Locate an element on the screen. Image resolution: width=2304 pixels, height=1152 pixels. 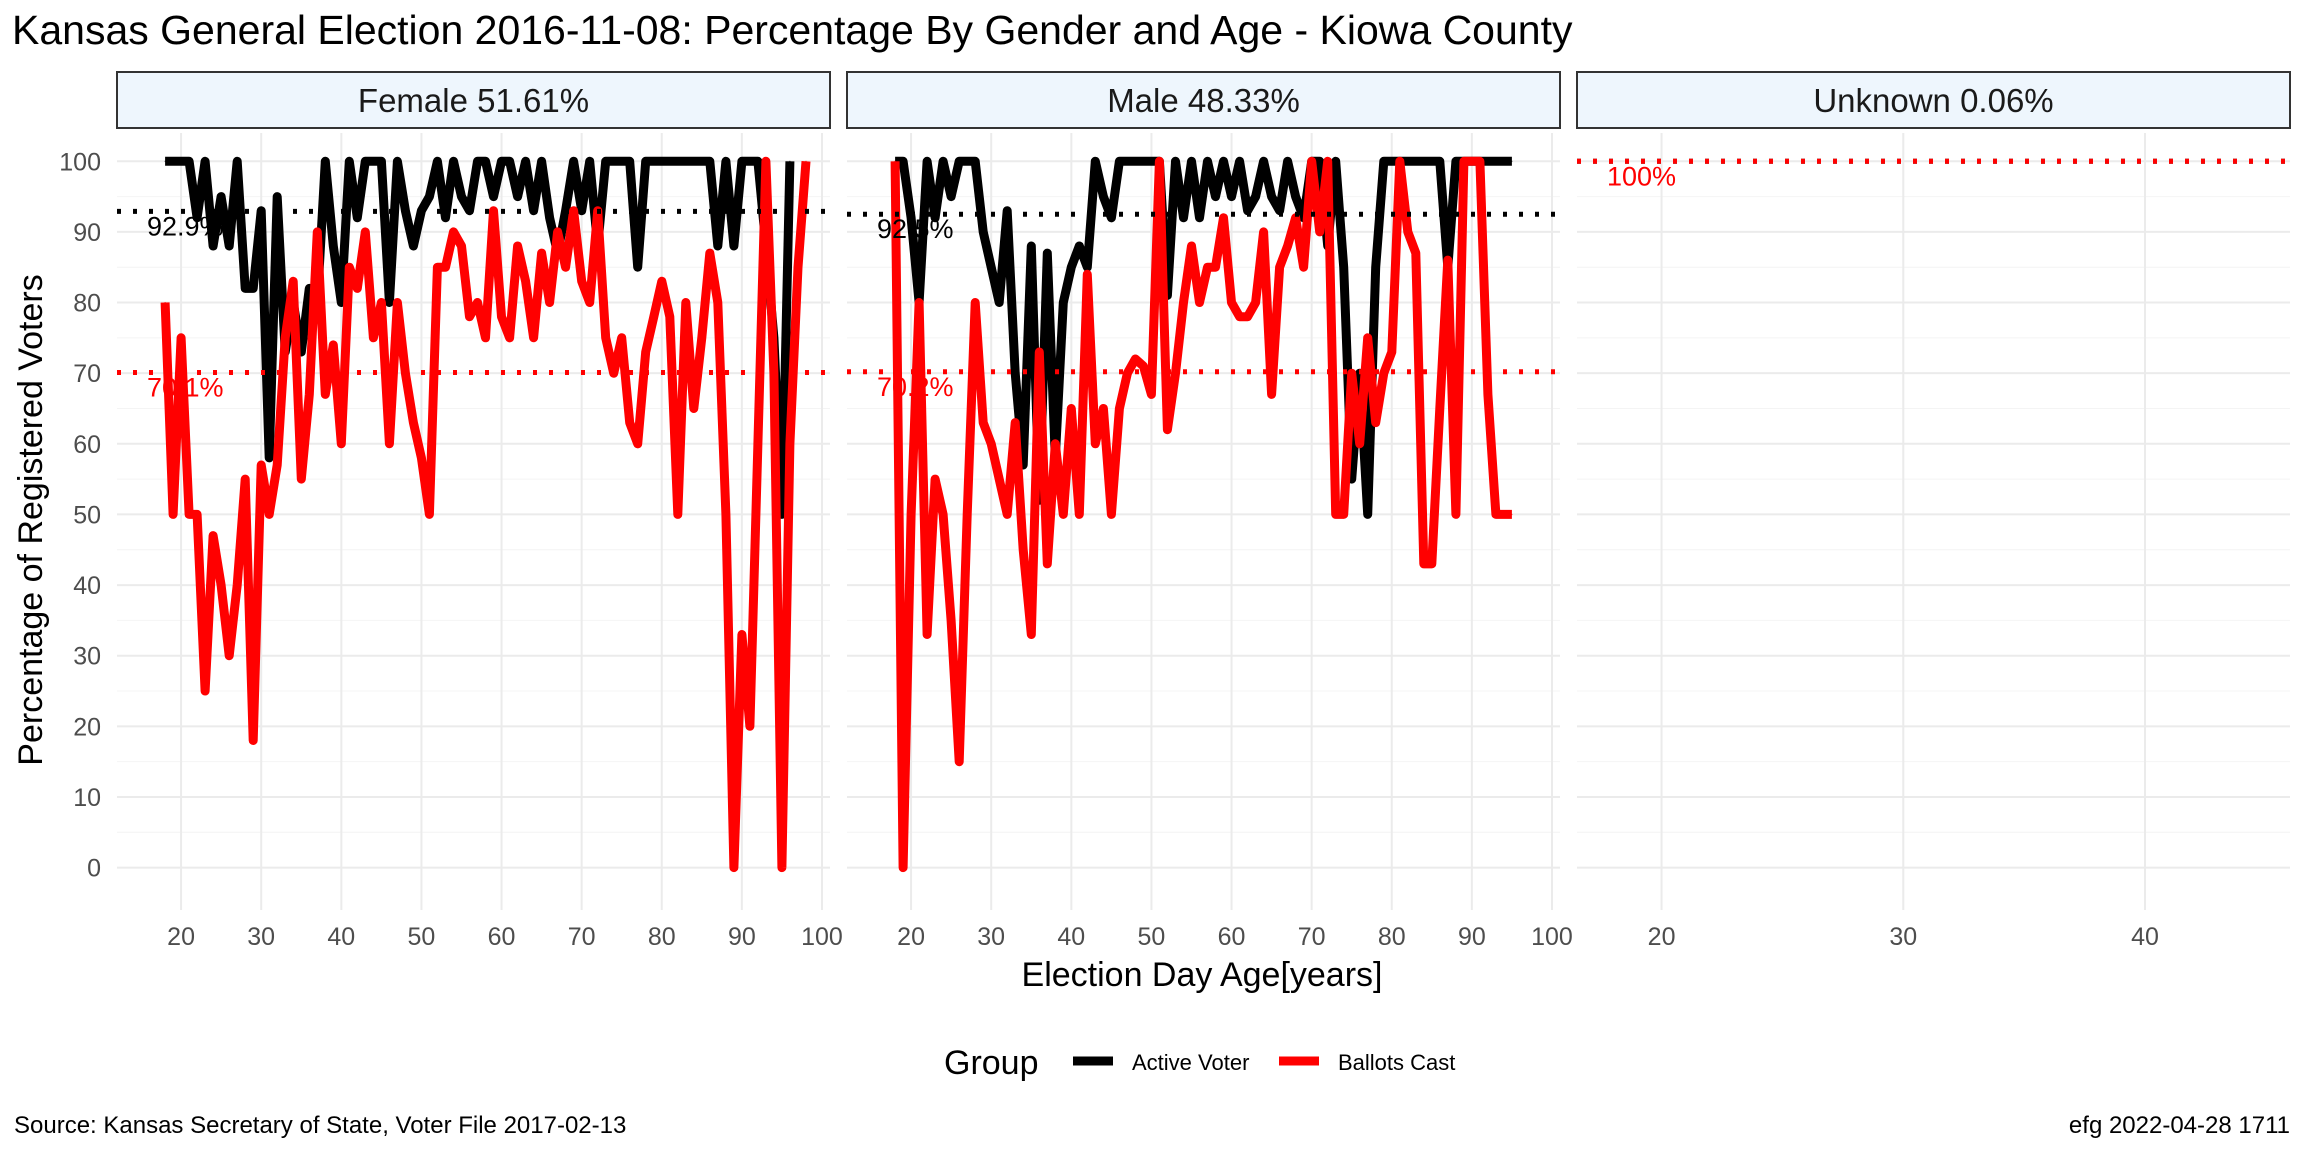
y-tick-label: 100 is located at coordinates (80, 162).